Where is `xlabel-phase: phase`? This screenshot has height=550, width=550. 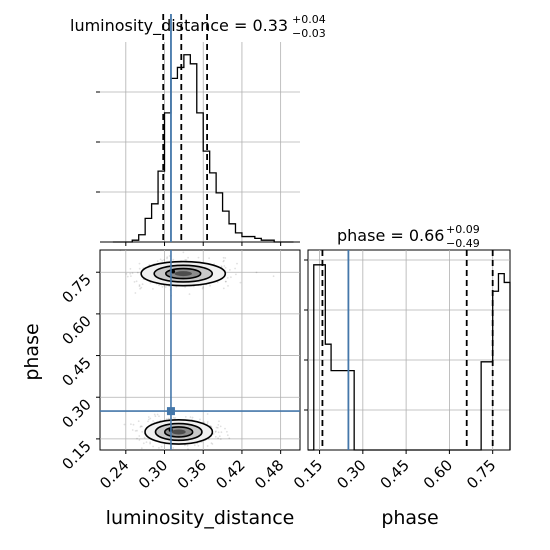 xlabel-phase: phase is located at coordinates (409, 518).